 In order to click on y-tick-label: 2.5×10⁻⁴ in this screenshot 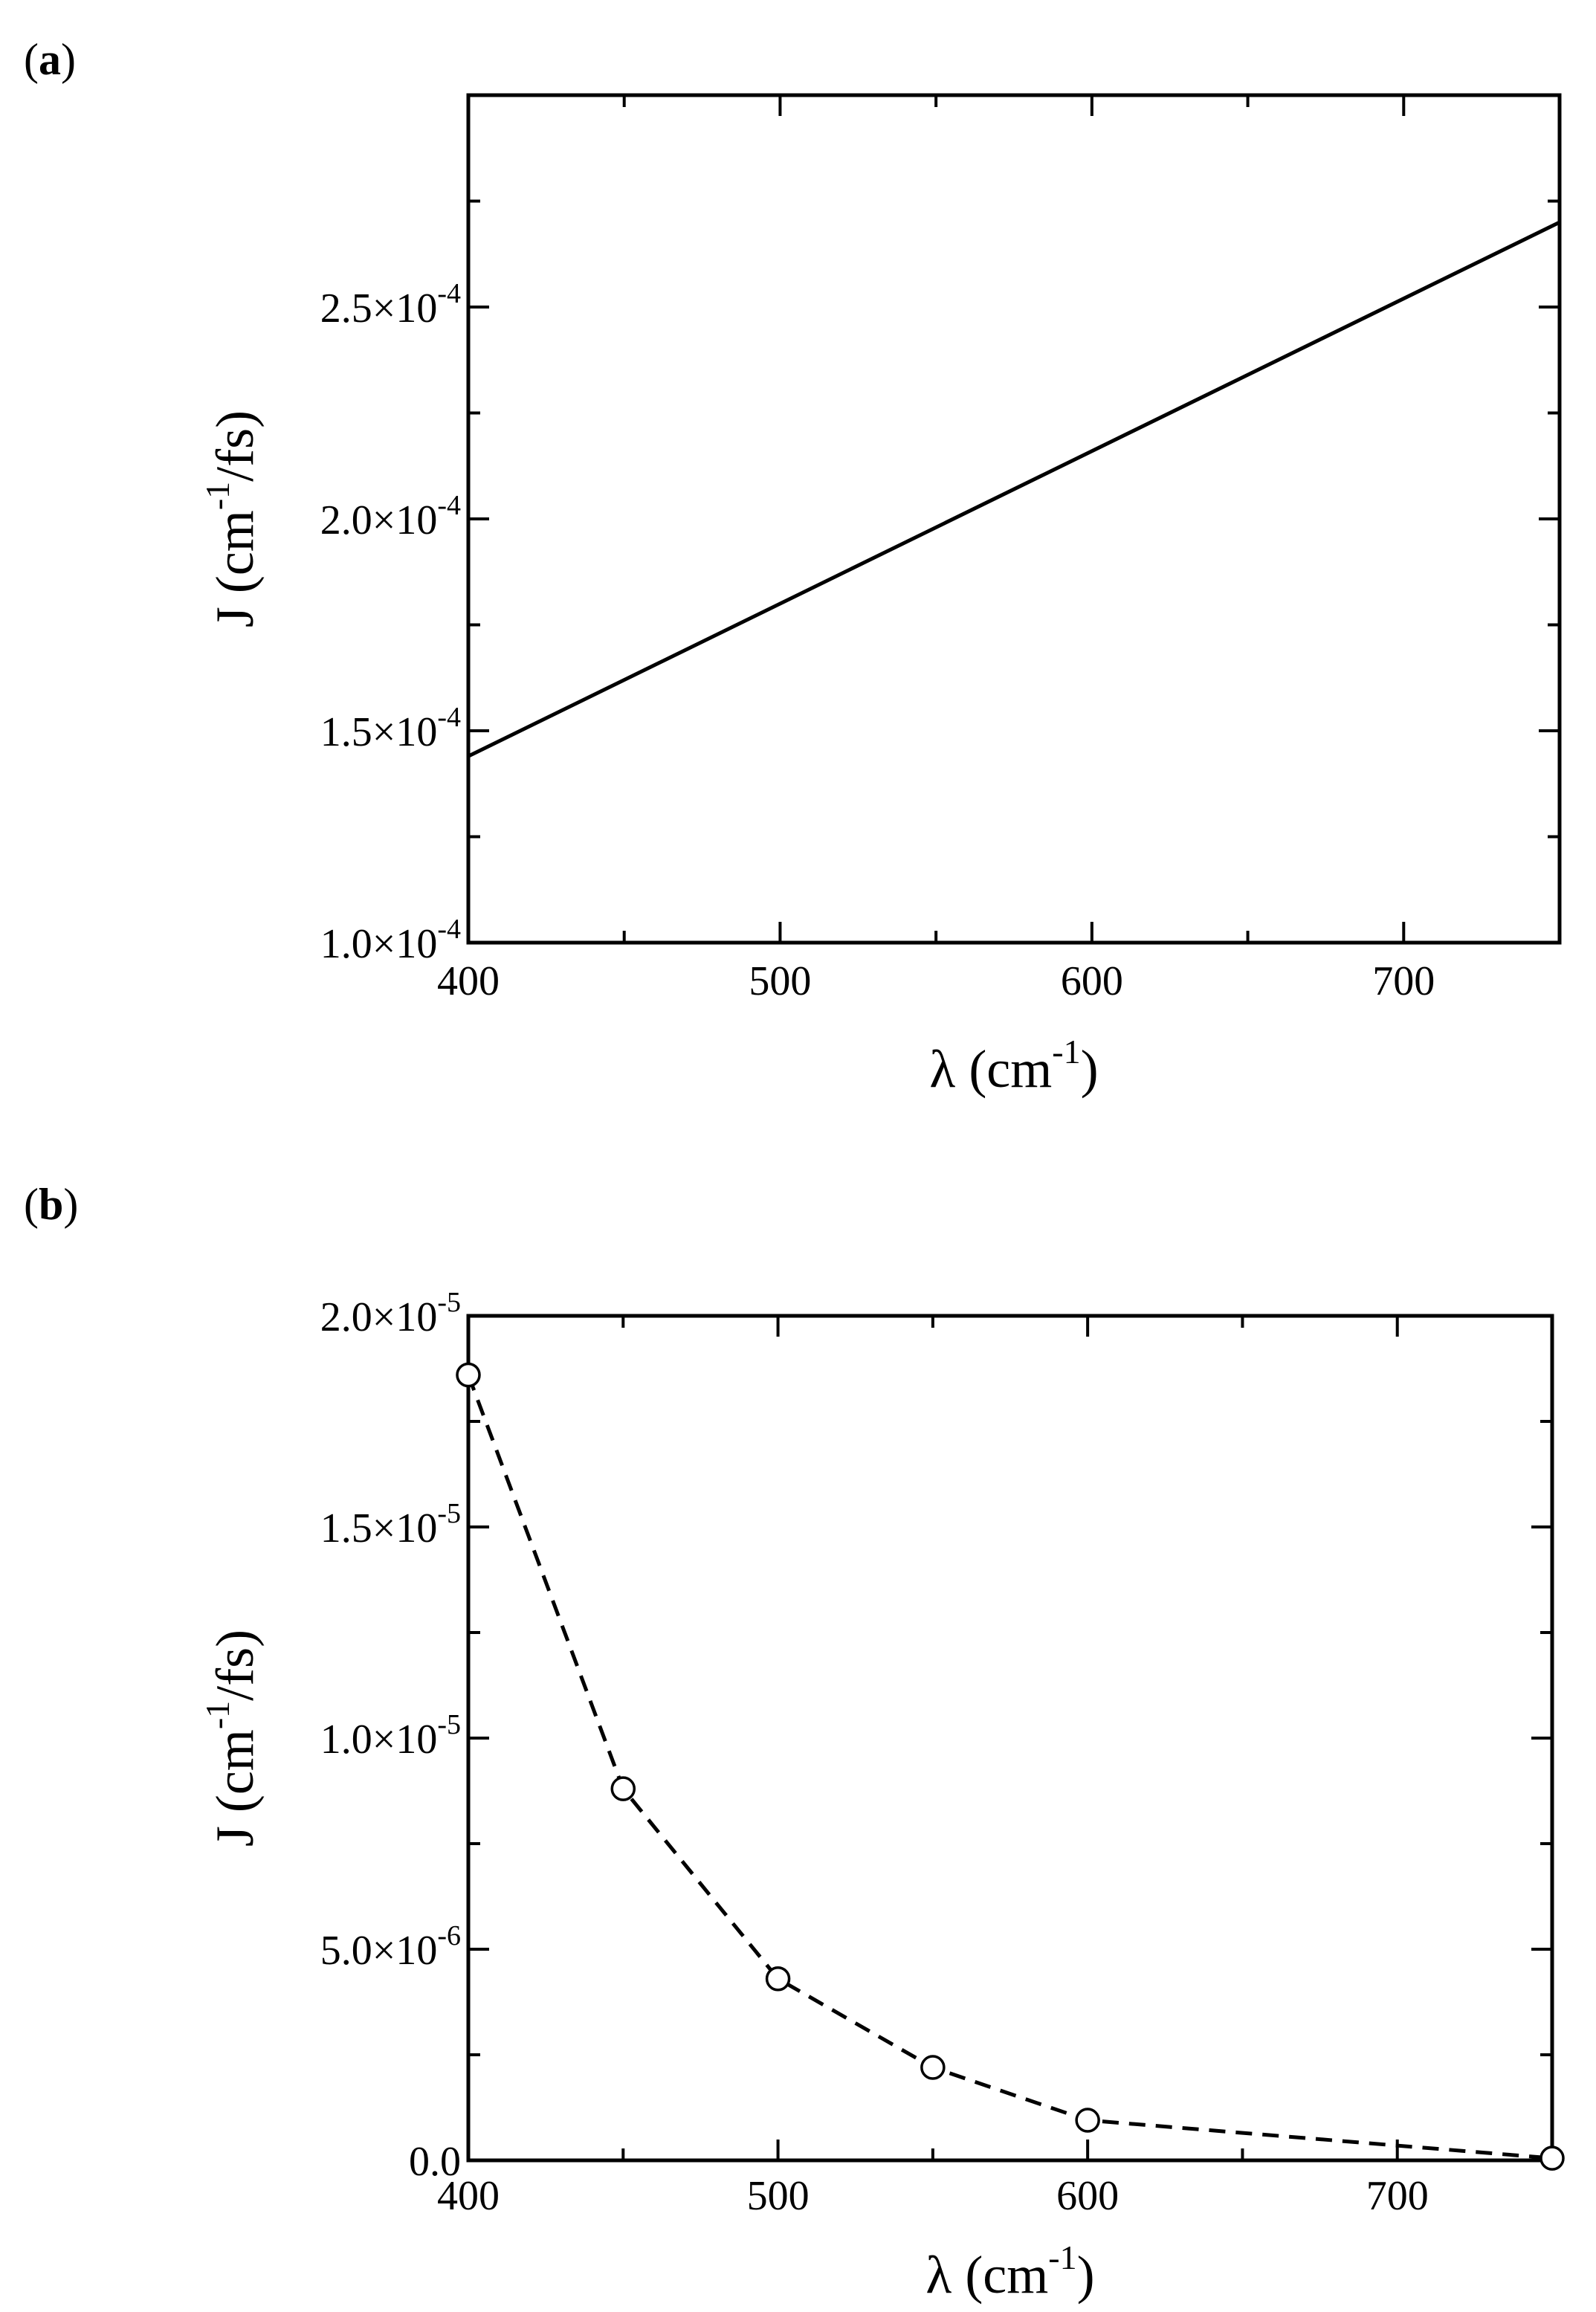, I will do `click(391, 305)`.